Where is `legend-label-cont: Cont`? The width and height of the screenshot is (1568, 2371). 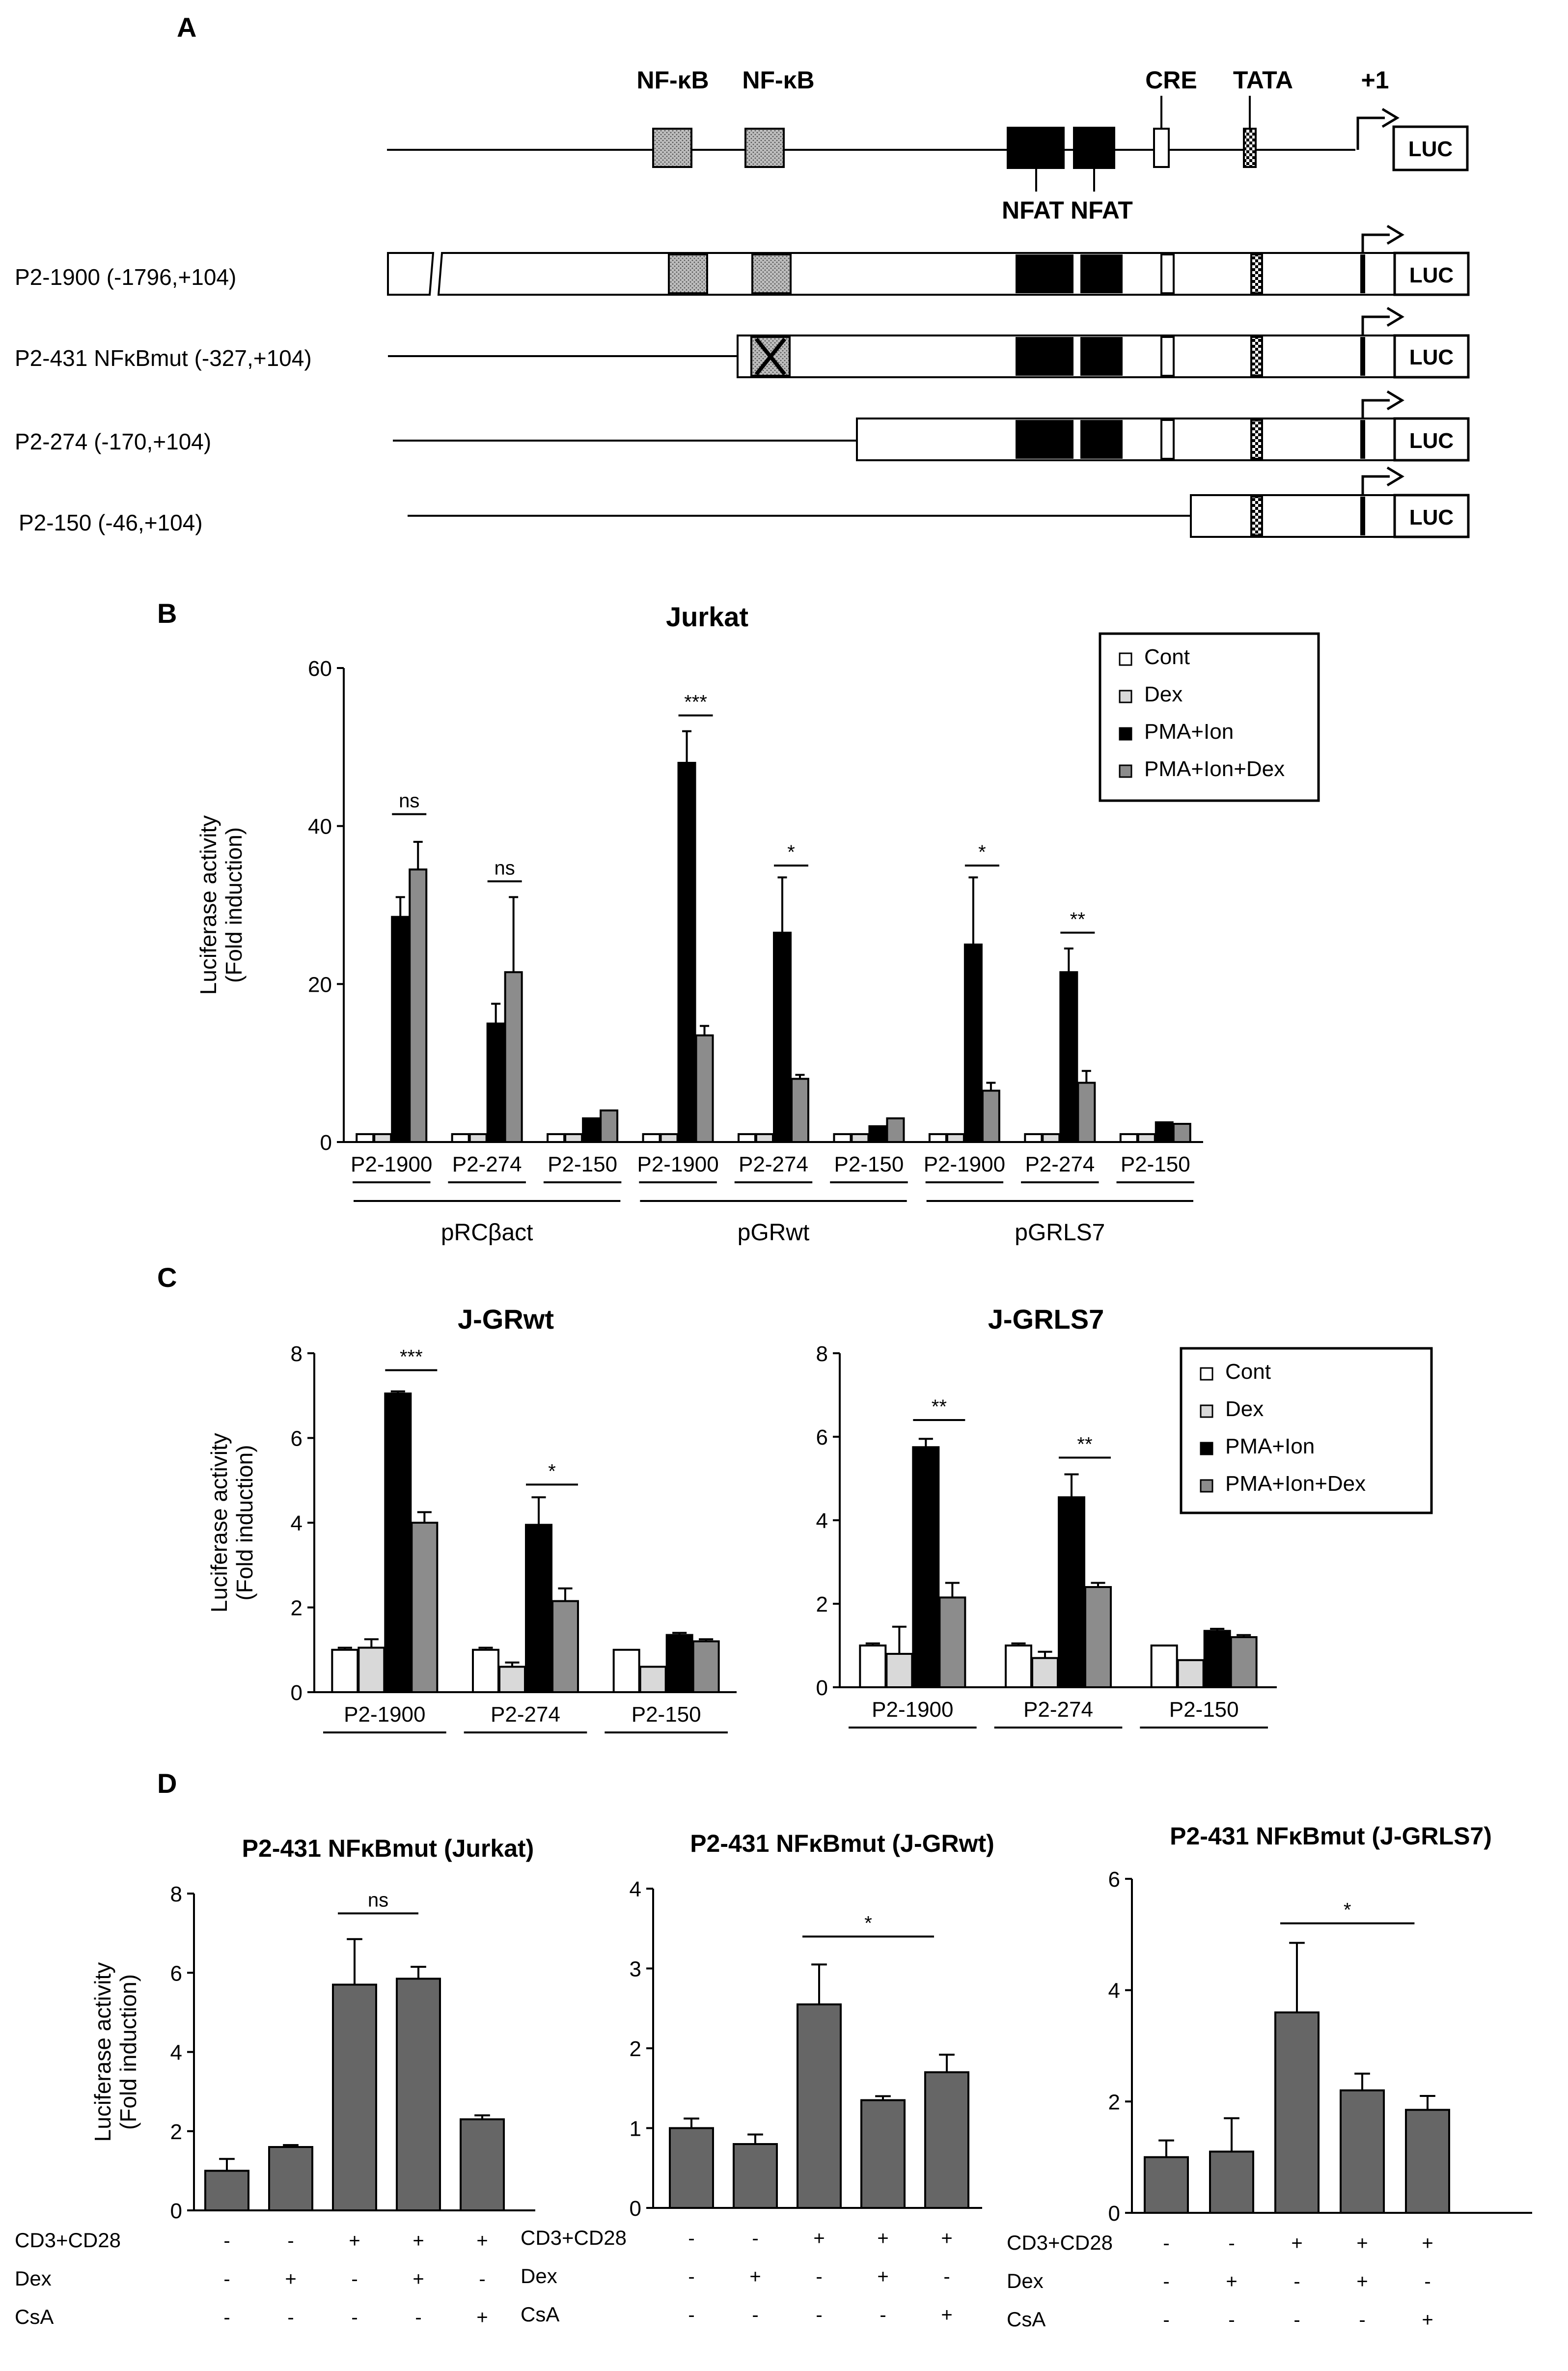 legend-label-cont: Cont is located at coordinates (1167, 657).